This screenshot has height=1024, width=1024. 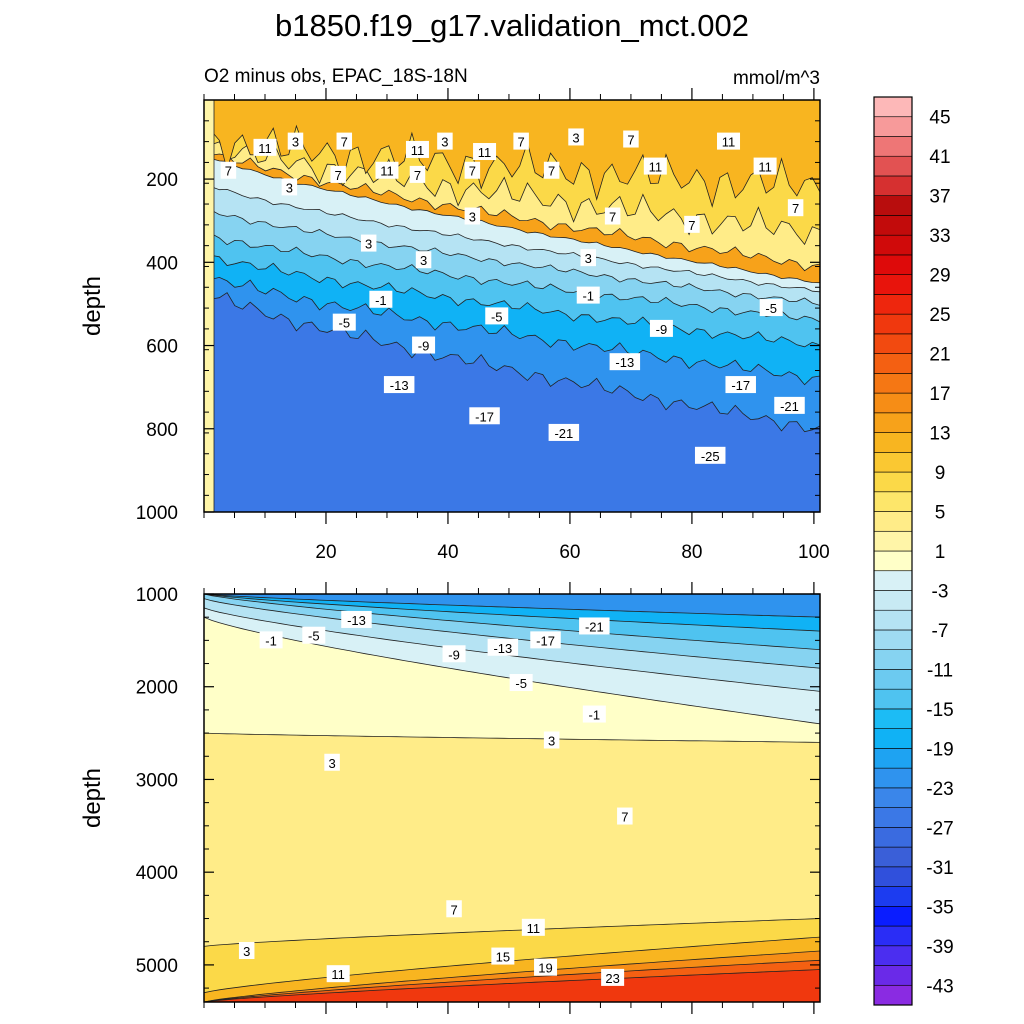 I want to click on contour-label: -17, so click(x=740, y=385).